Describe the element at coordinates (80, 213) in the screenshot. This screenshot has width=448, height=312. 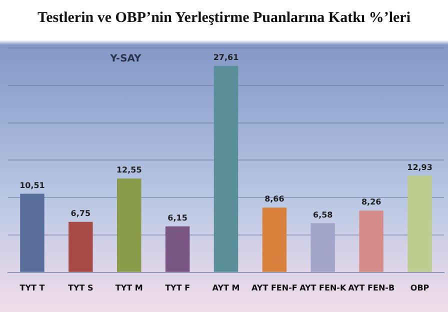
I see `data-label: 6,75` at that location.